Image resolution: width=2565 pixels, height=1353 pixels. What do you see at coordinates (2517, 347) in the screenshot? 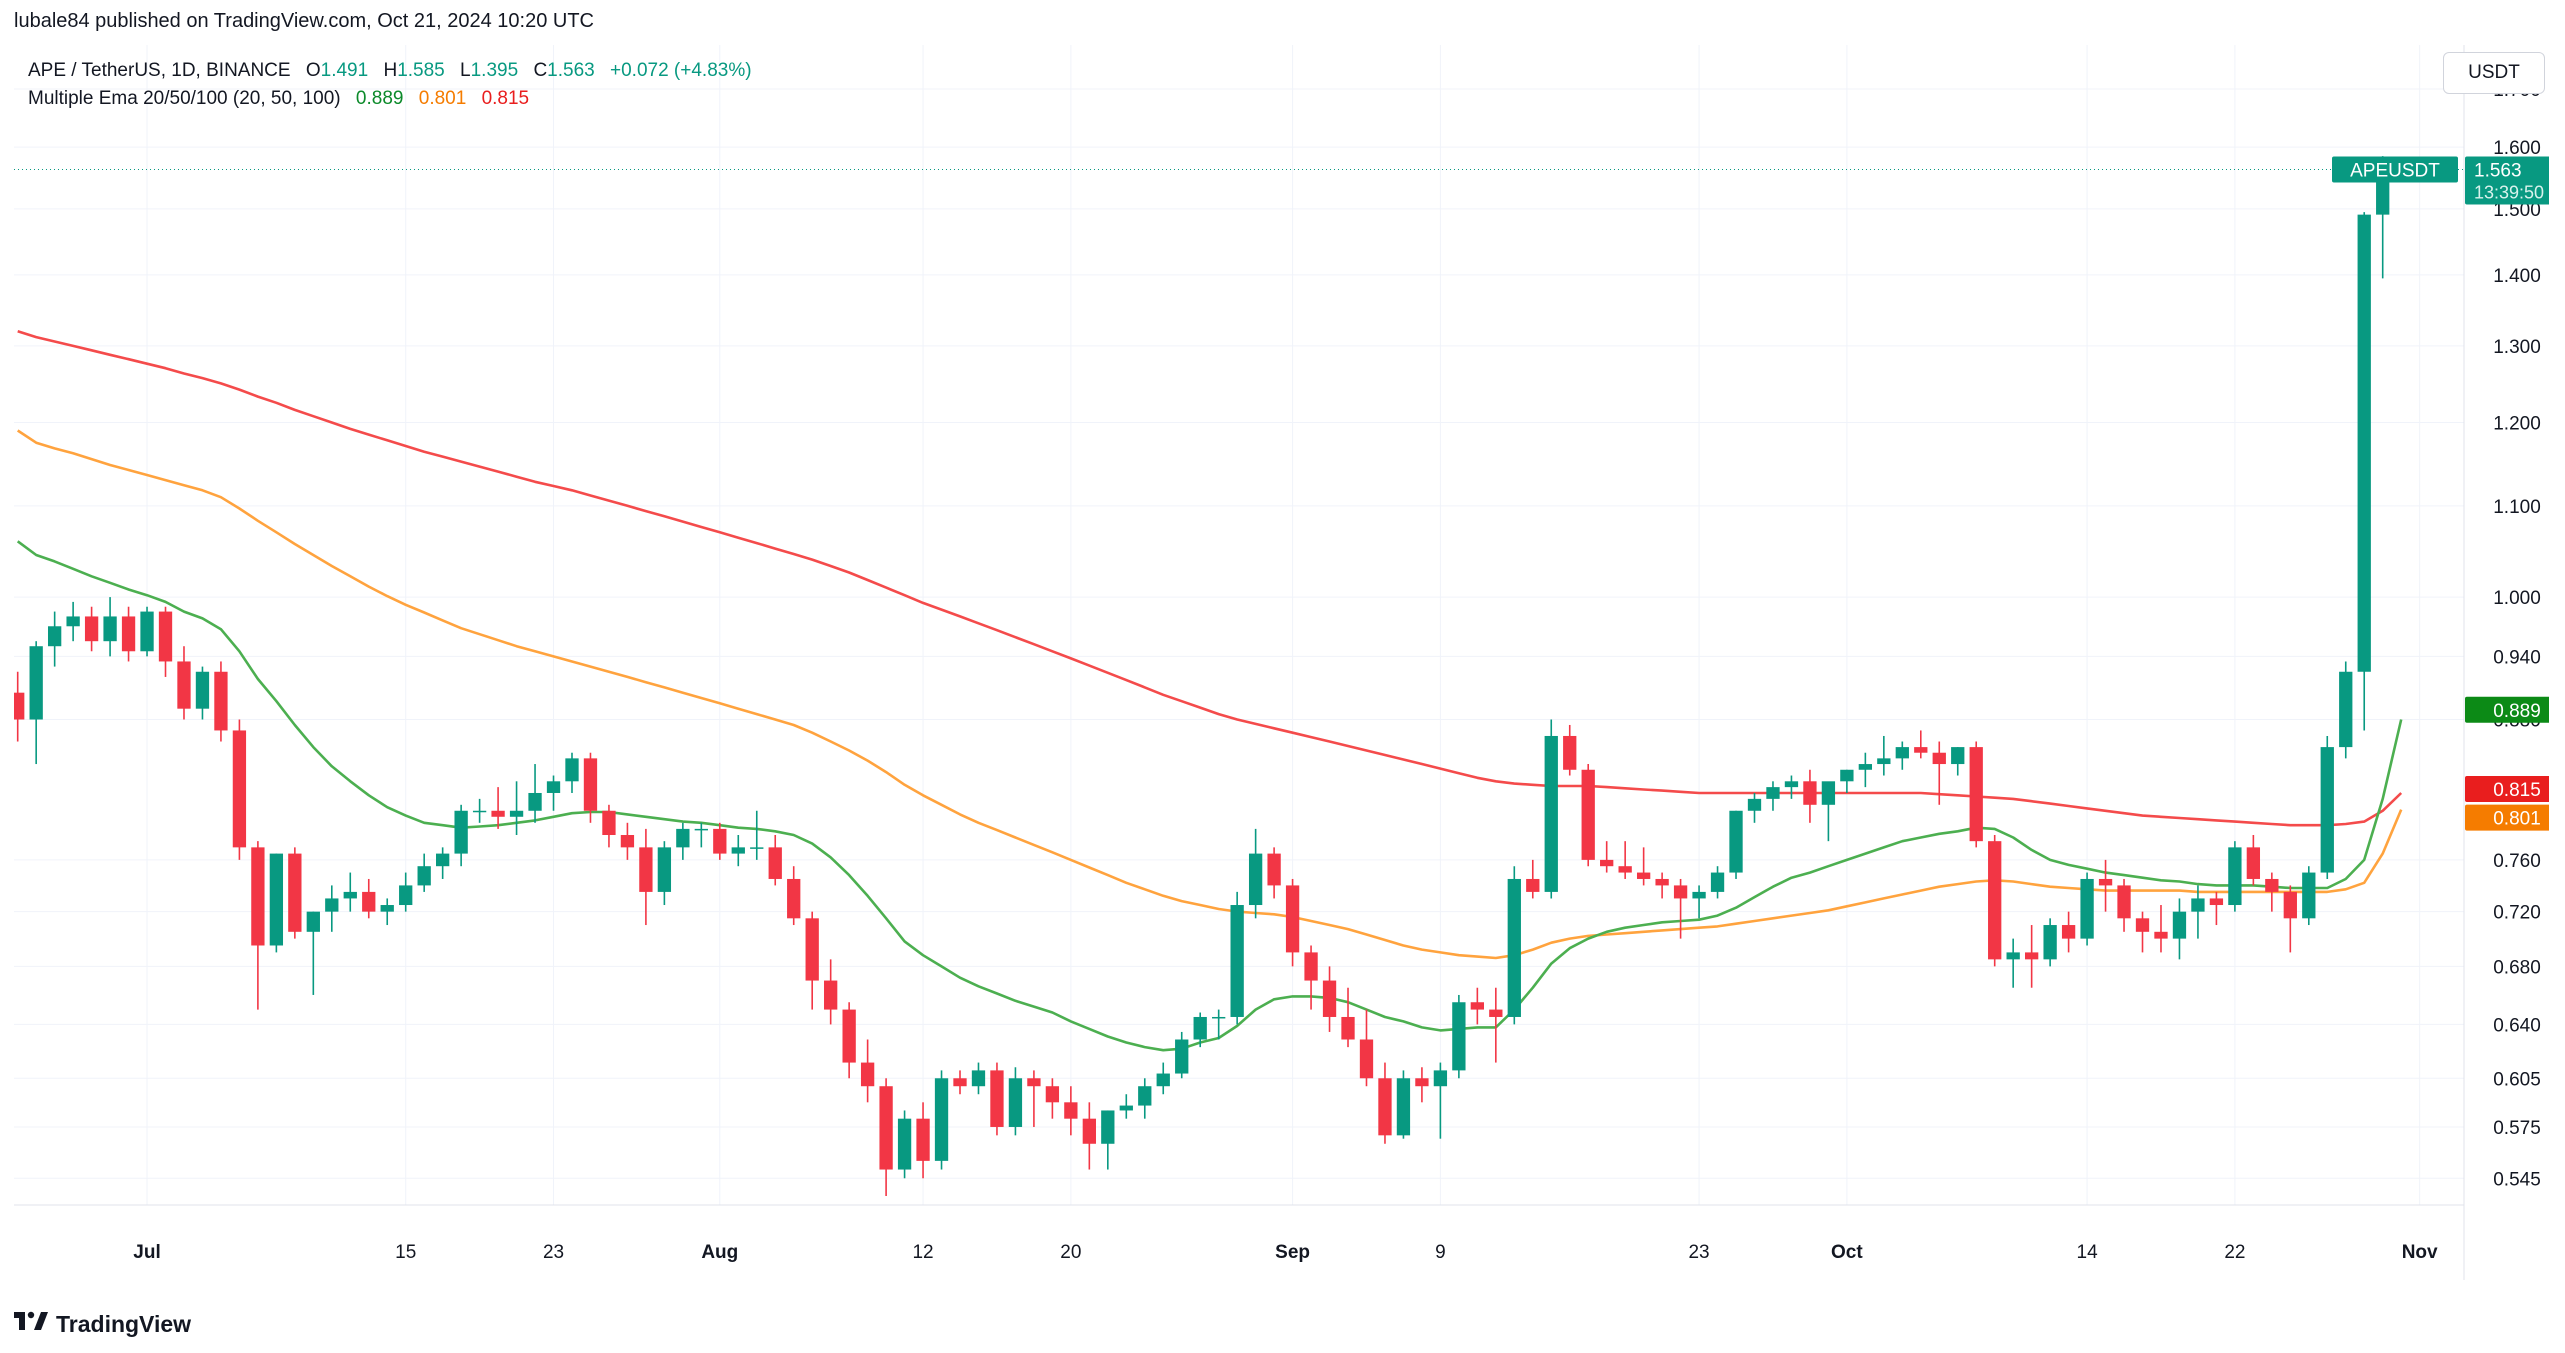
I see `price-tick-label: 1.300` at bounding box center [2517, 347].